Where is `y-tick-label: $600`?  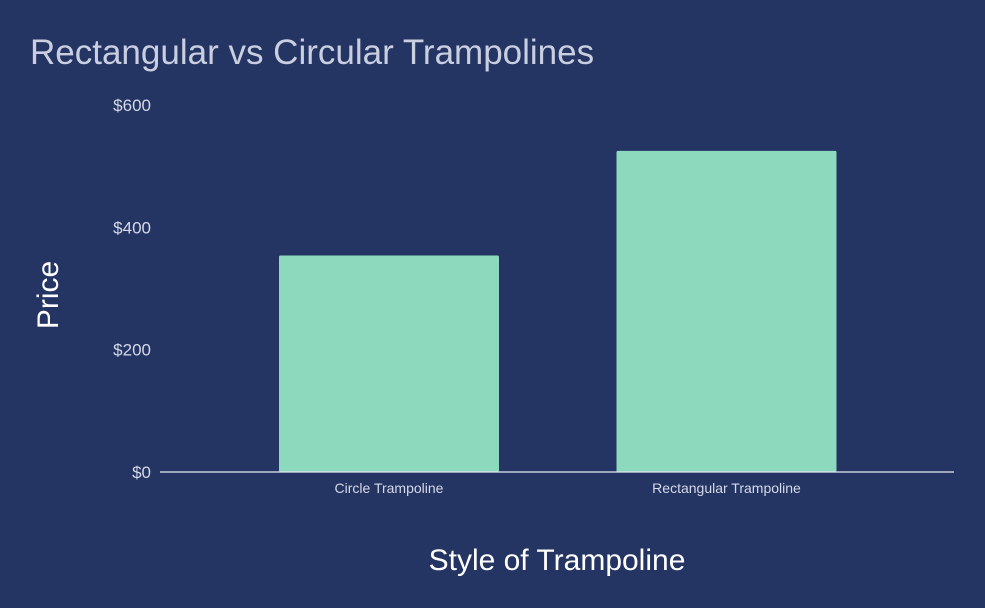
y-tick-label: $600 is located at coordinates (132, 105).